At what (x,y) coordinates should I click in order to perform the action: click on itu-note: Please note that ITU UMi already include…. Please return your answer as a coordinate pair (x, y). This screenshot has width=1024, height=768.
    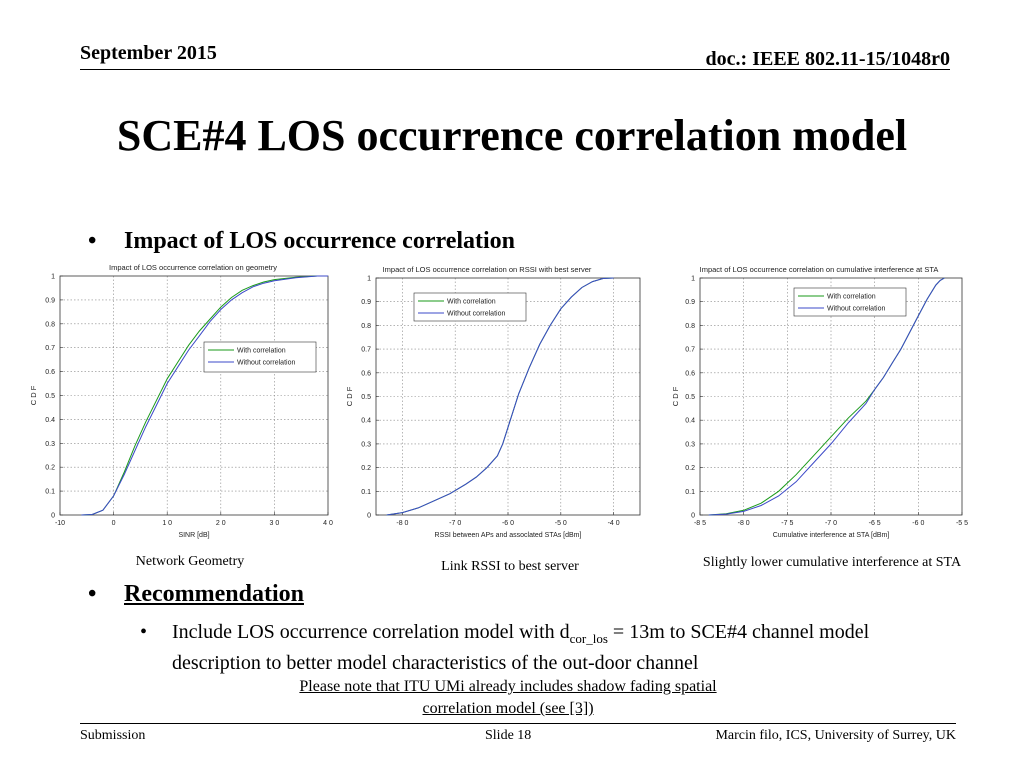
    Looking at the image, I should click on (508, 698).